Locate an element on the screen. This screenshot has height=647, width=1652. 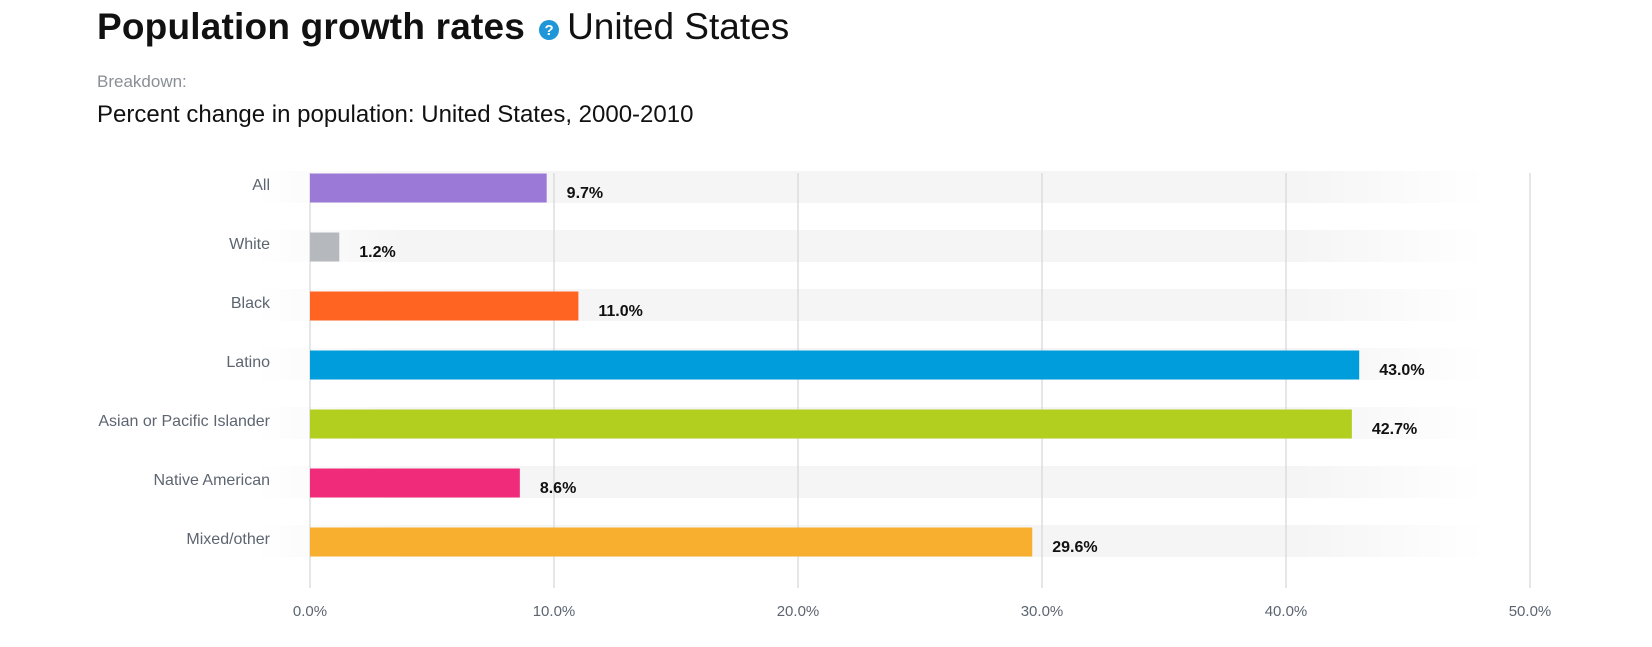
category-label: Black is located at coordinates (251, 303).